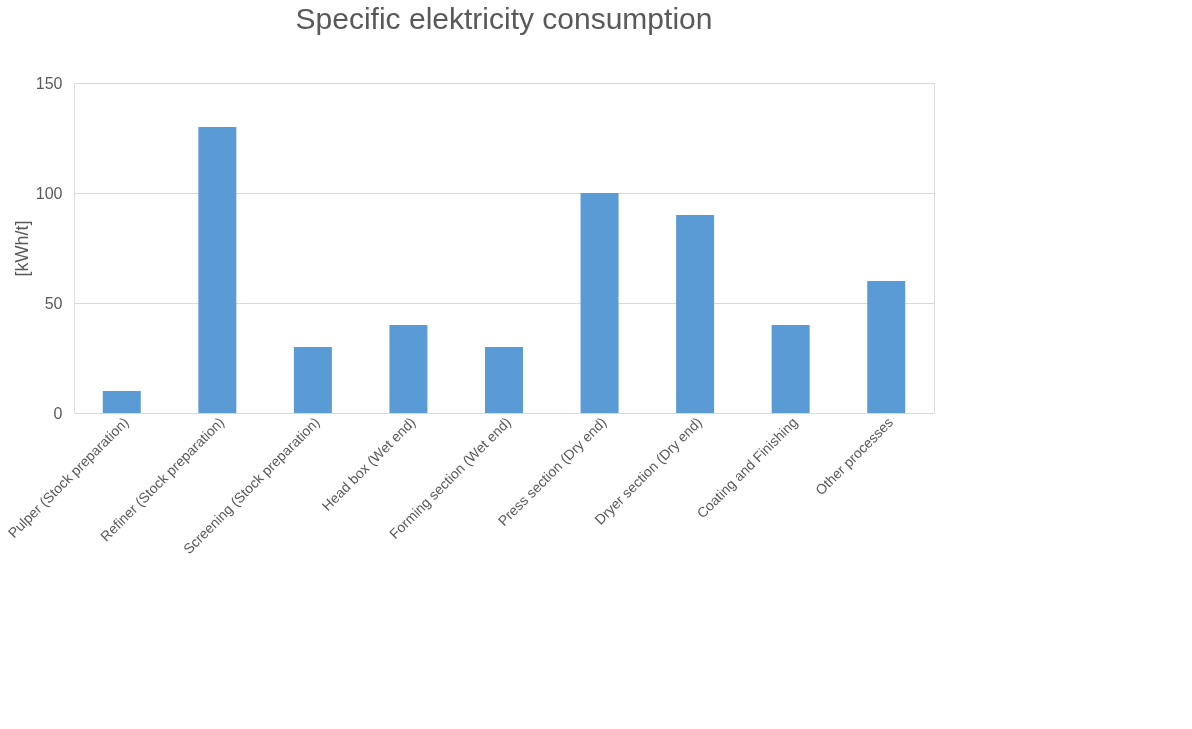  I want to click on chart-title: Specific elektricity consumption, so click(504, 18).